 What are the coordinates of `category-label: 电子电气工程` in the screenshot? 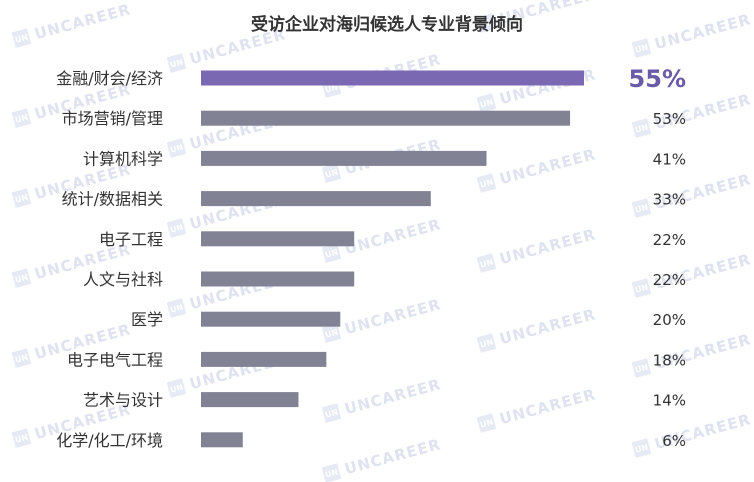 It's located at (115, 359).